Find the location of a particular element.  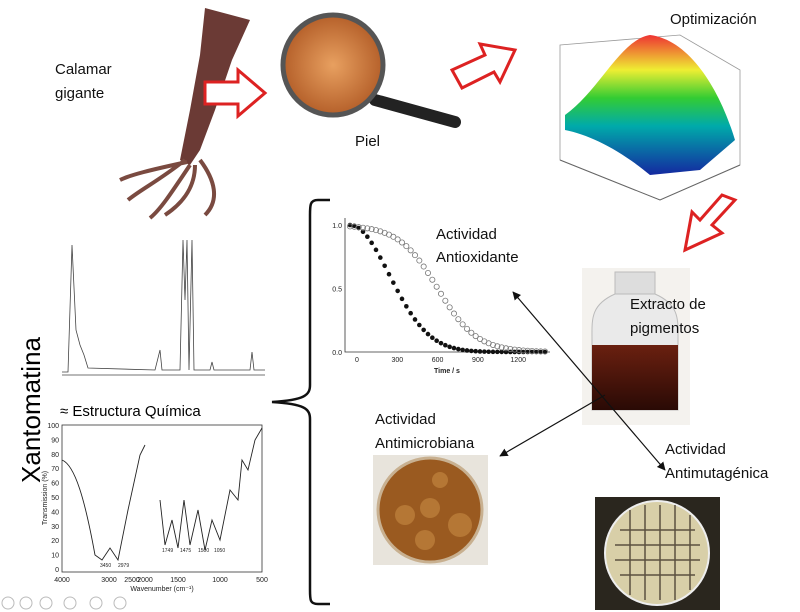

skin-label: Piel is located at coordinates (367, 141).